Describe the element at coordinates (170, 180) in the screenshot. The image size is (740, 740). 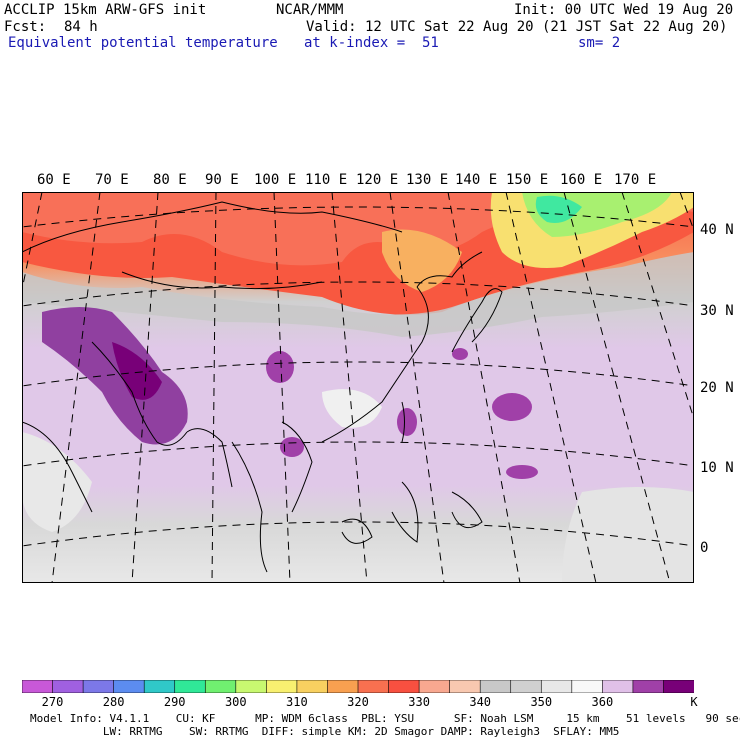
I see `lon-label: 80 E` at that location.